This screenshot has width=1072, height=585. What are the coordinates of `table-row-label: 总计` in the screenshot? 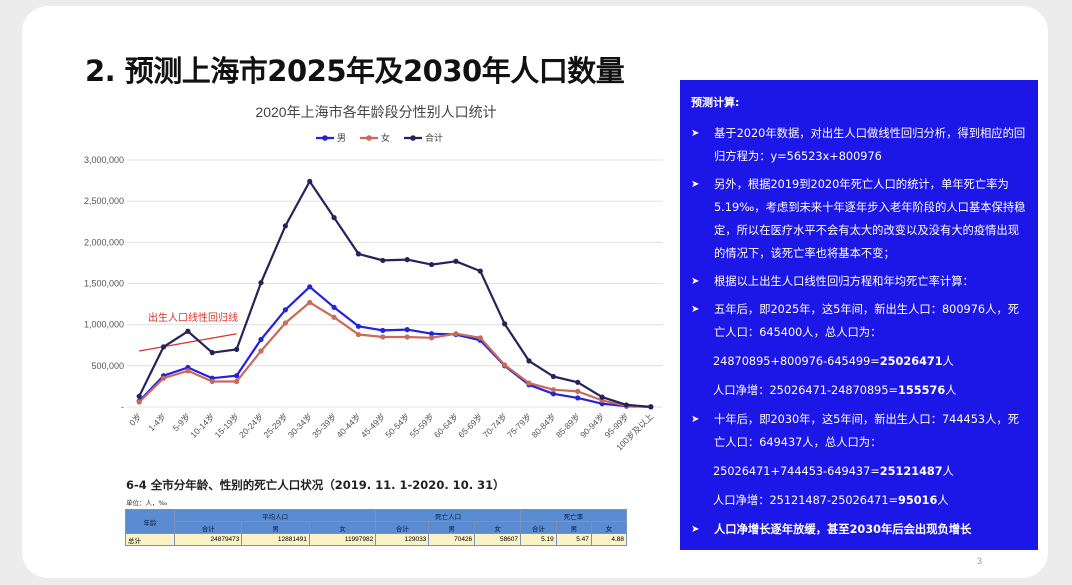 It's located at (150, 539).